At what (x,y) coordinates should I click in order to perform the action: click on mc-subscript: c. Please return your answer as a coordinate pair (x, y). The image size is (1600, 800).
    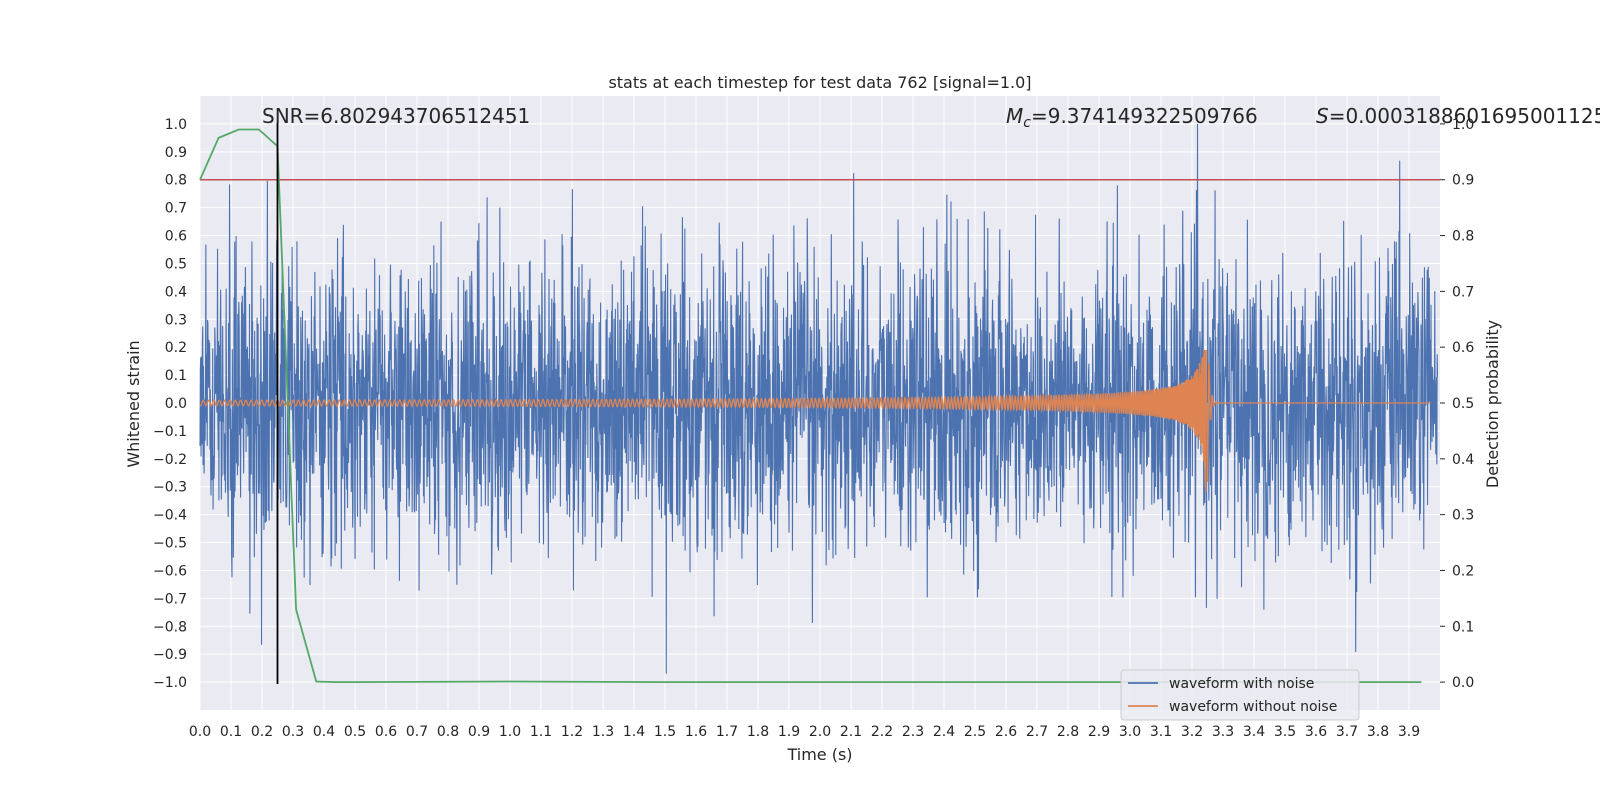
    Looking at the image, I should click on (1027, 123).